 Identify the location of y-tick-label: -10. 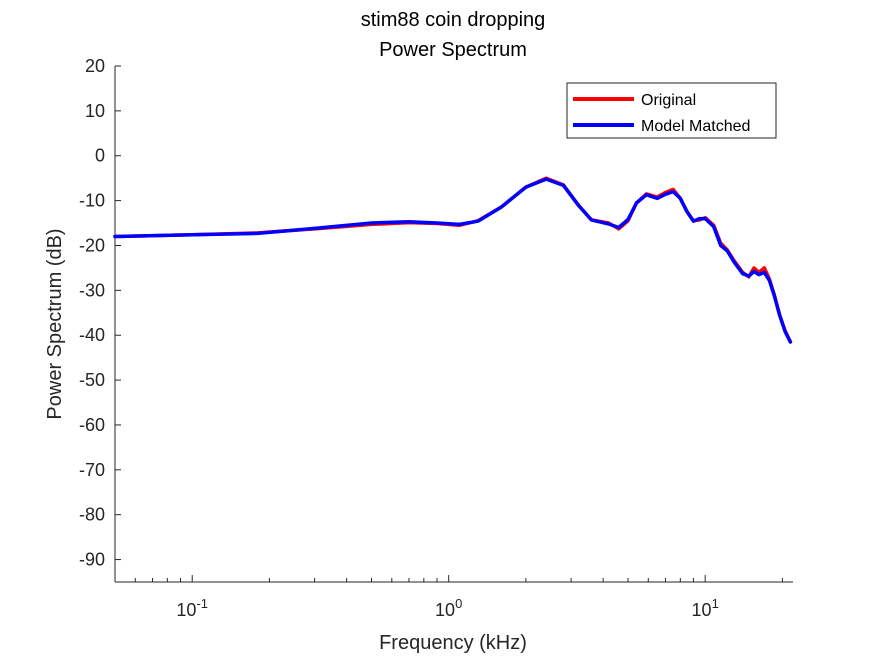
(92, 201).